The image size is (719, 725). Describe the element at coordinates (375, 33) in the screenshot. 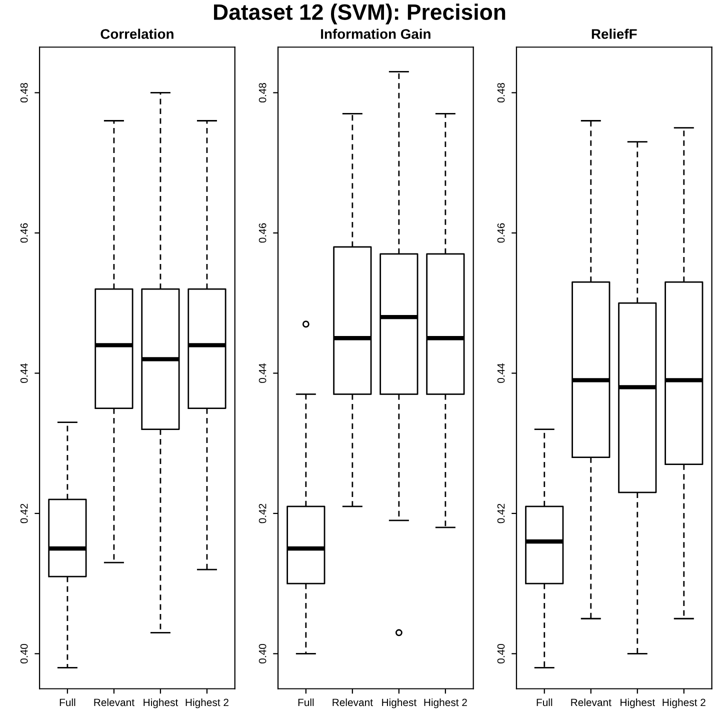

I see `chart-subtitle: Information Gain` at that location.